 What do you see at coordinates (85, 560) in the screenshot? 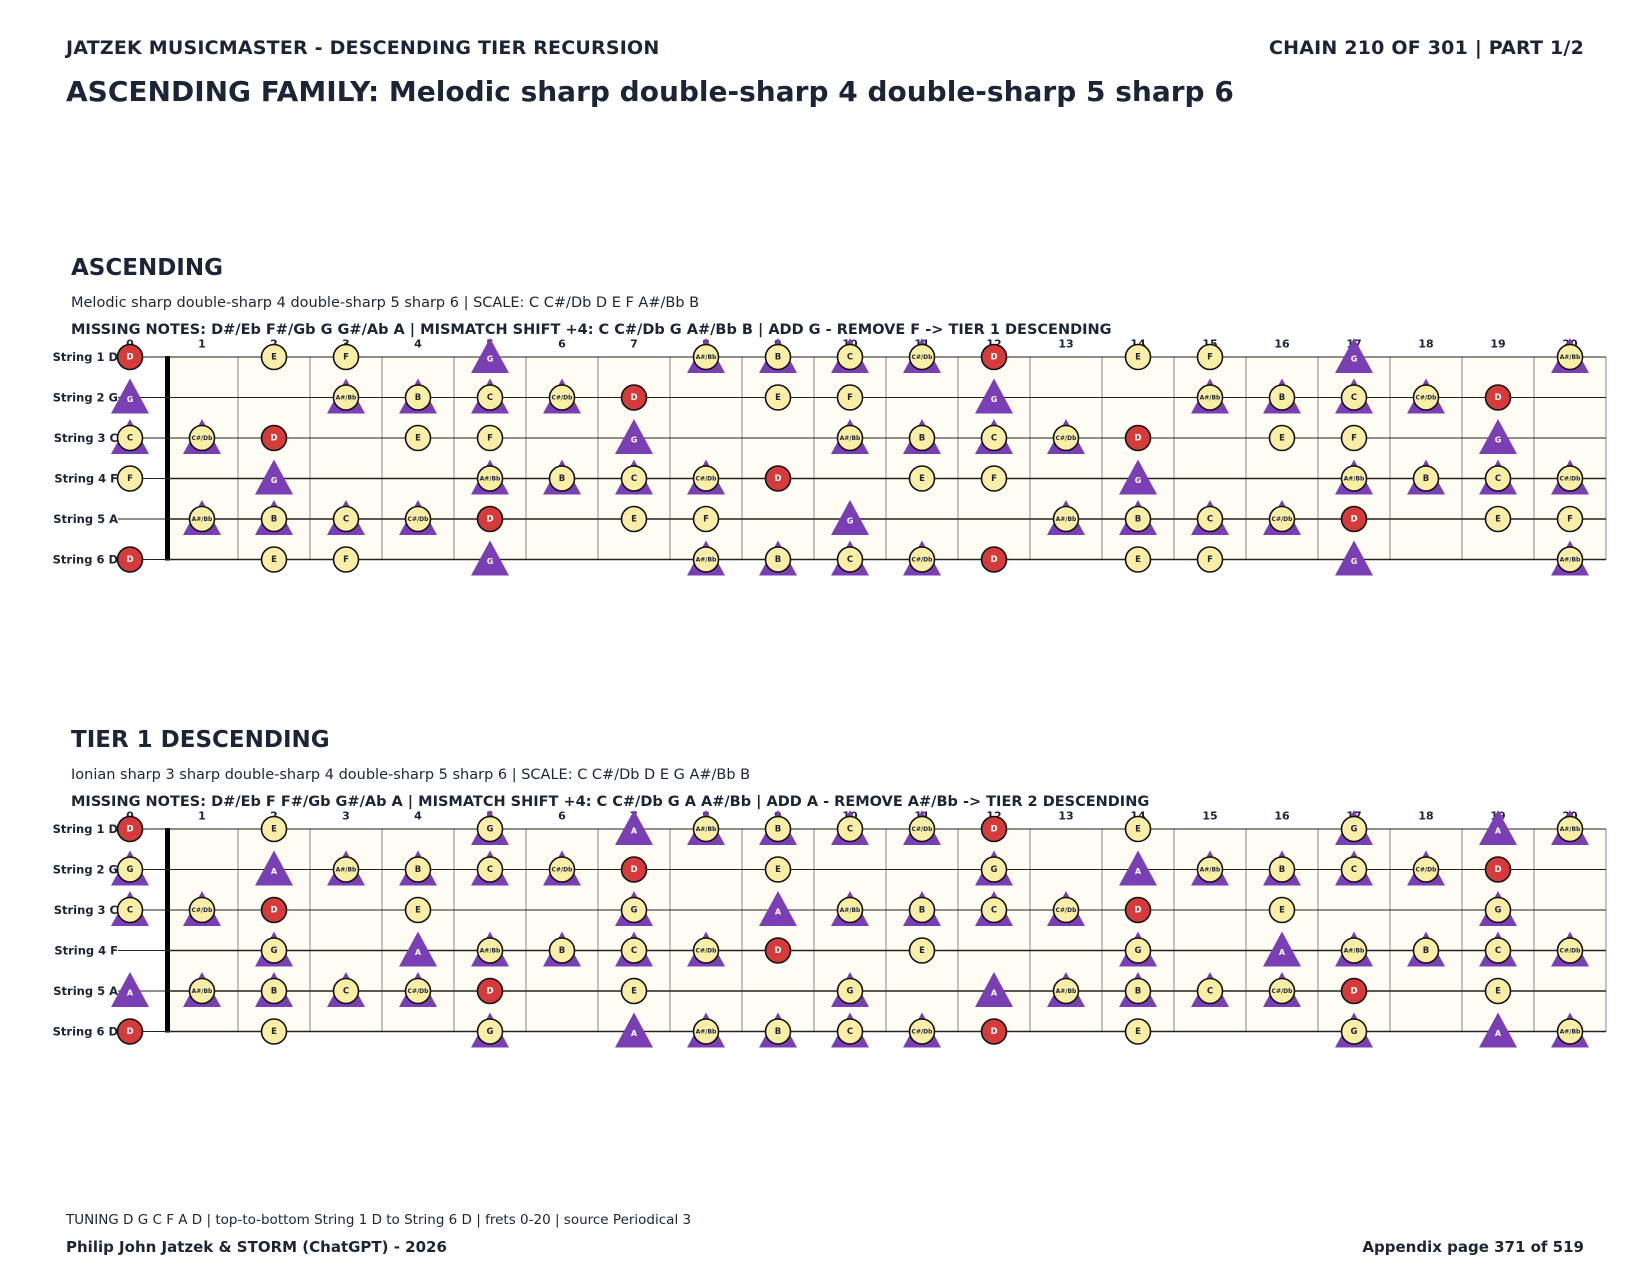
I see `string-label: String 6 D` at bounding box center [85, 560].